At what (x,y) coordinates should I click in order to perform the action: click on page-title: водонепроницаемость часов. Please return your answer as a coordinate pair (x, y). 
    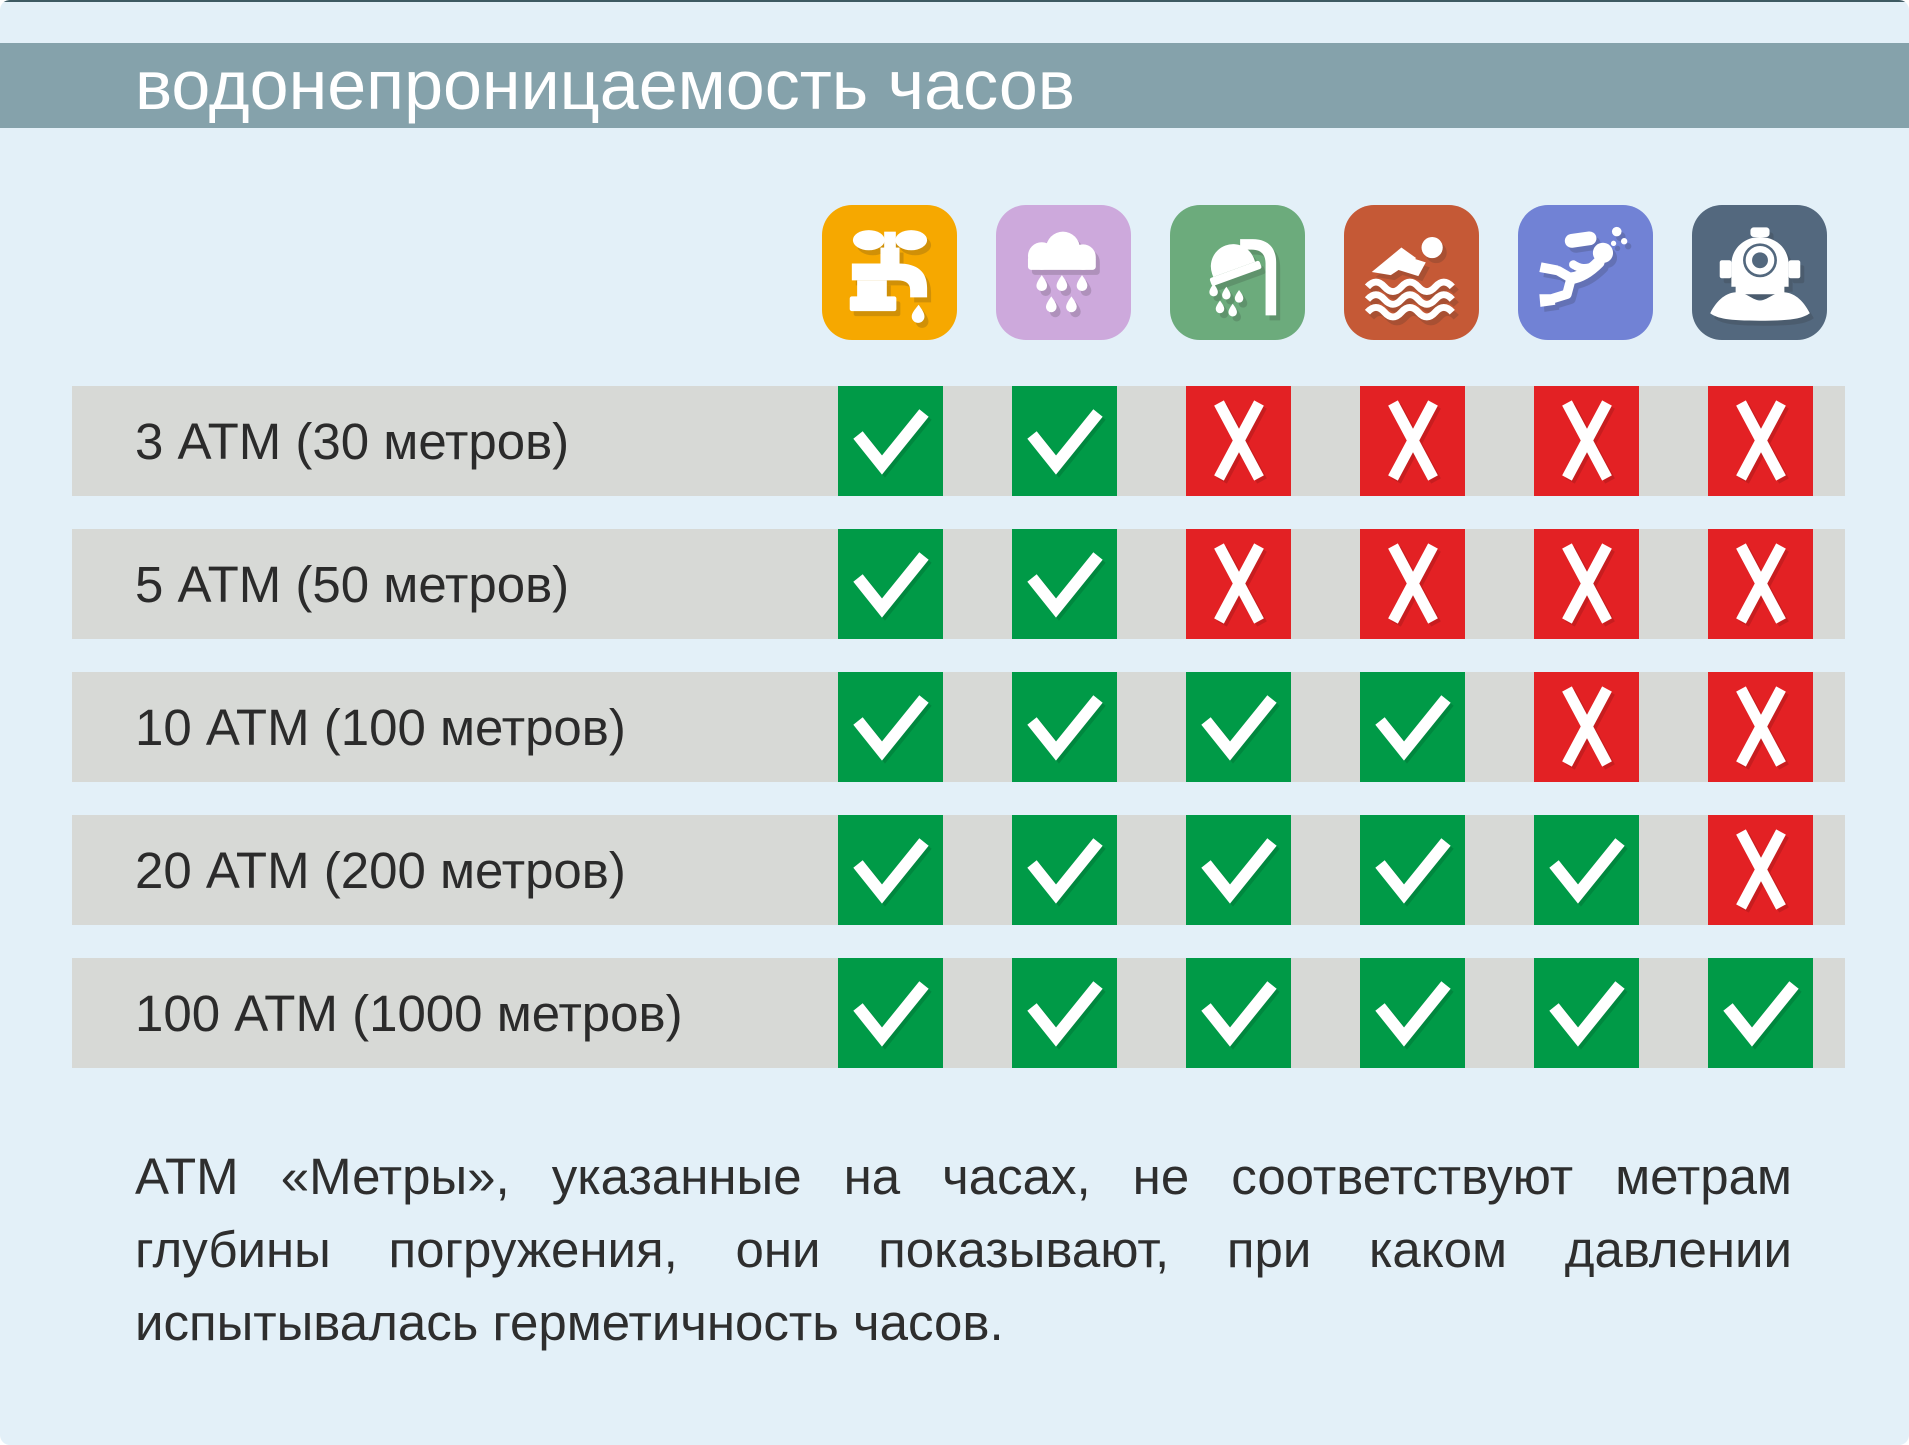
    Looking at the image, I should click on (605, 85).